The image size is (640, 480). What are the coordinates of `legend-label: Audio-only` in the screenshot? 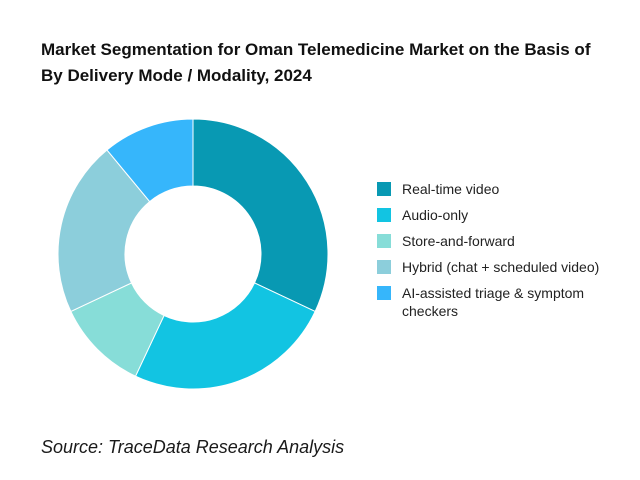 It's located at (435, 215).